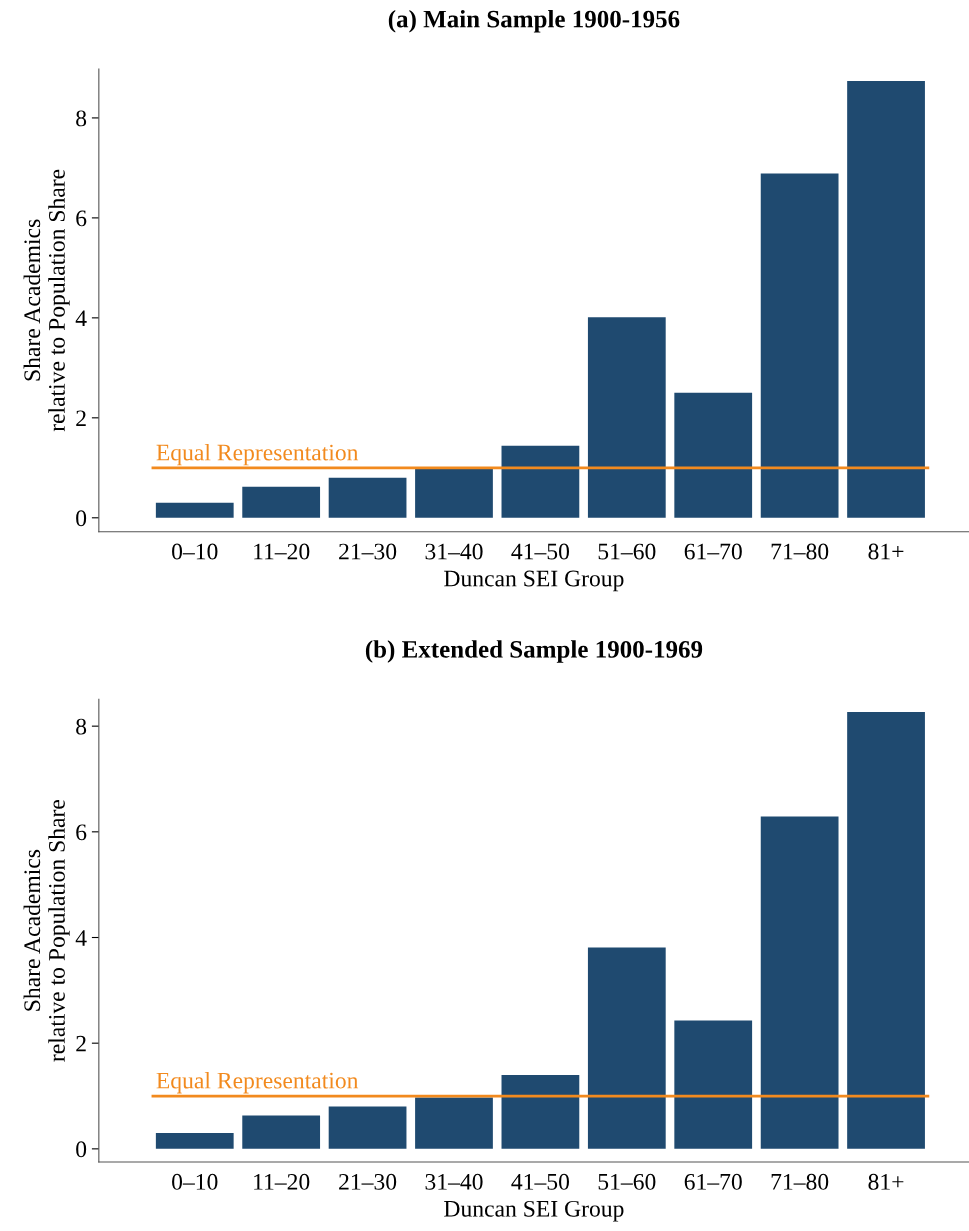 The image size is (969, 1231). I want to click on chart-title: (a) Main Sample 1900-1956, so click(534, 21).